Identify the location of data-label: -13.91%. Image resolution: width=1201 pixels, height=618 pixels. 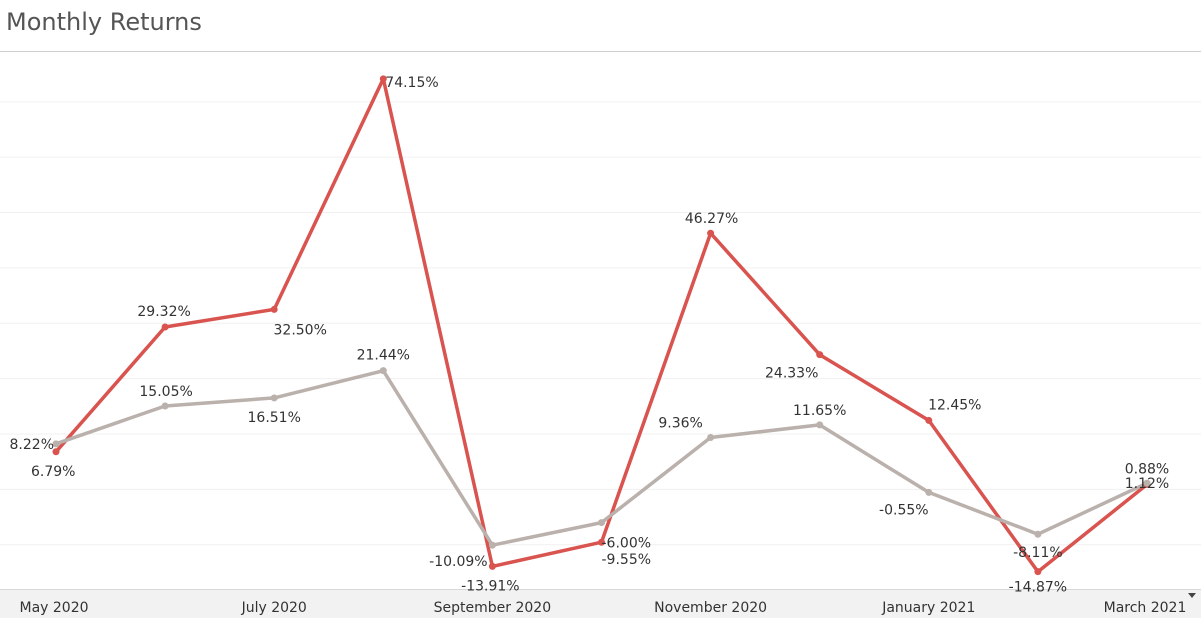
(490, 586).